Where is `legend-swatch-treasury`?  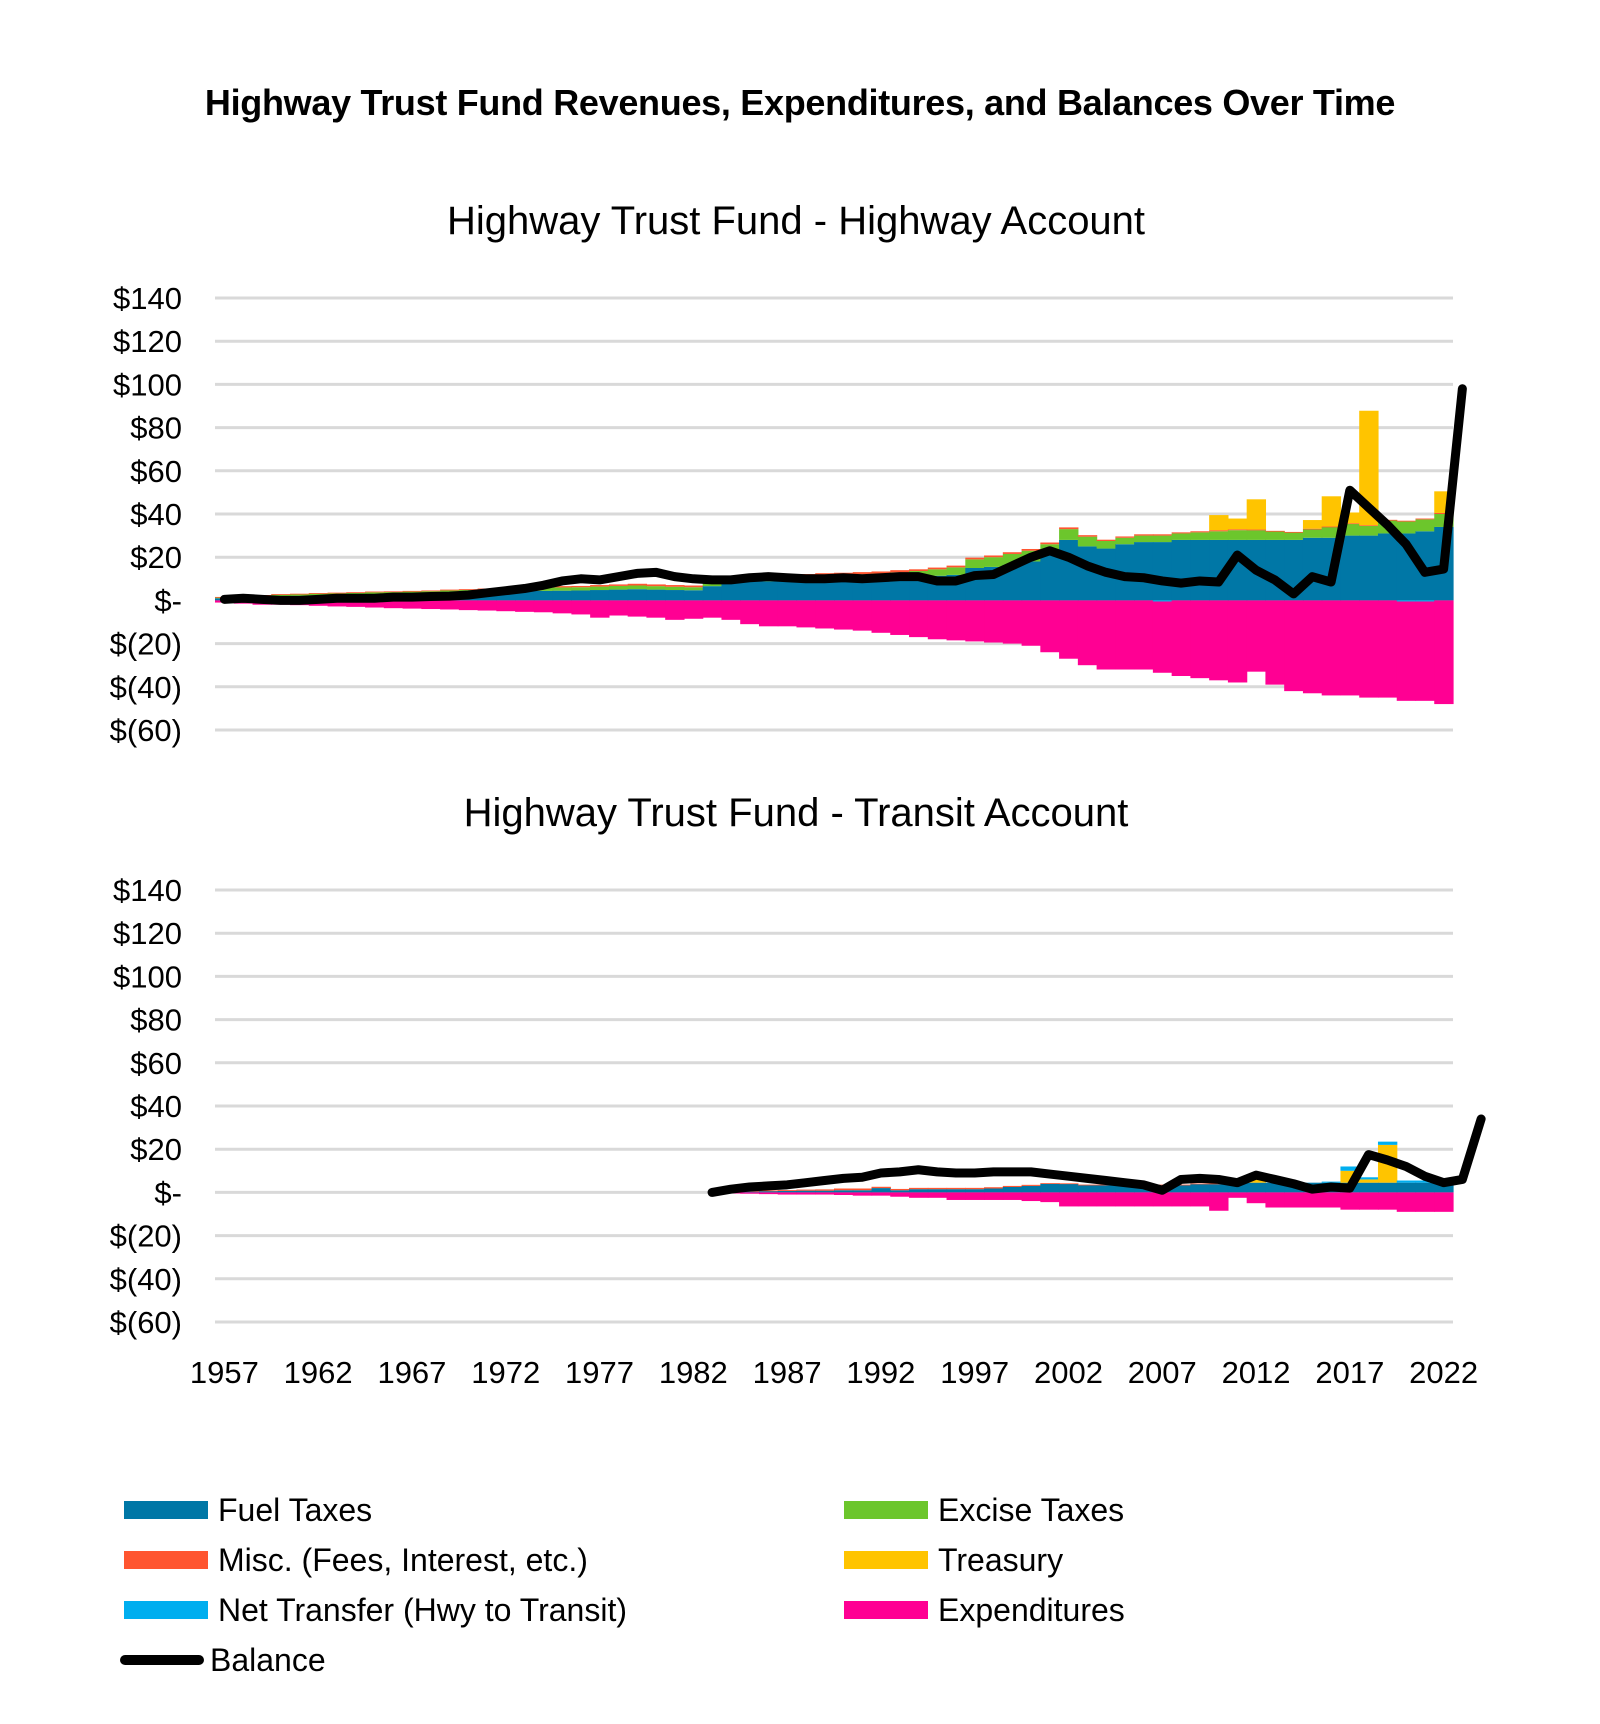 legend-swatch-treasury is located at coordinates (886, 1560).